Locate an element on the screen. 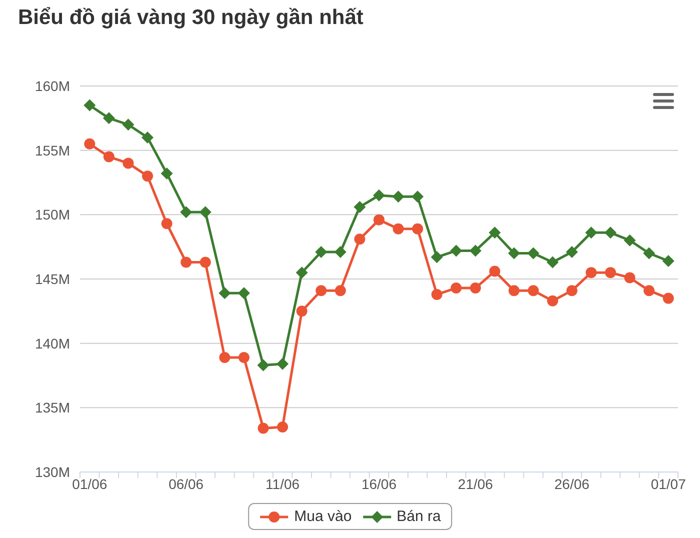 The image size is (700, 538). x-tick-label: 11/06 is located at coordinates (283, 484).